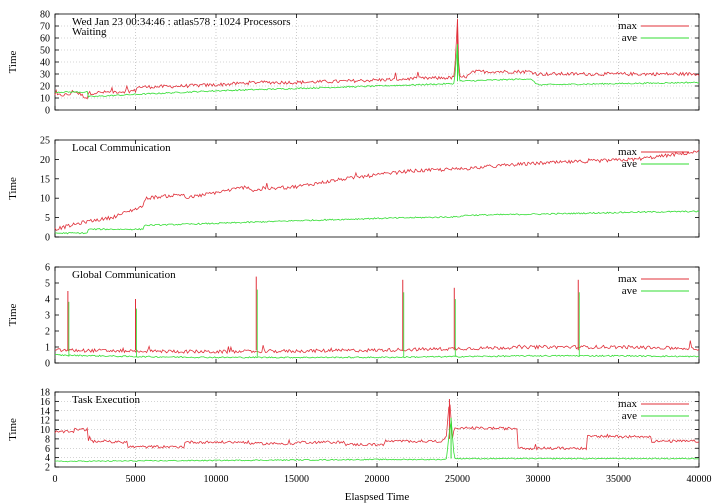  What do you see at coordinates (106, 400) in the screenshot?
I see `panel-title: Task Execution` at bounding box center [106, 400].